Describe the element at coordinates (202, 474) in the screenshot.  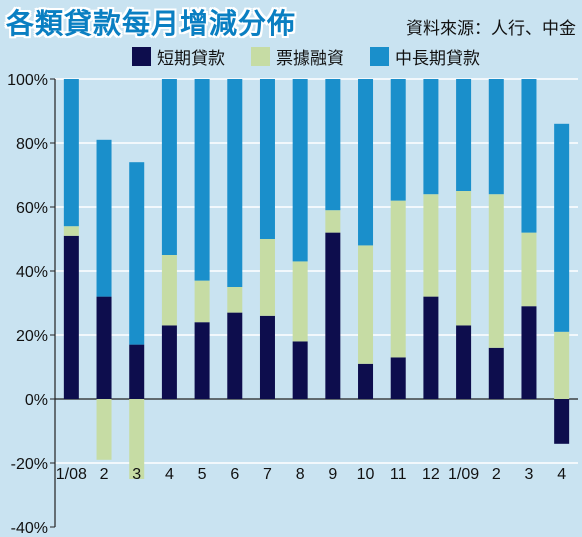
I see `x-tick-label: 5` at that location.